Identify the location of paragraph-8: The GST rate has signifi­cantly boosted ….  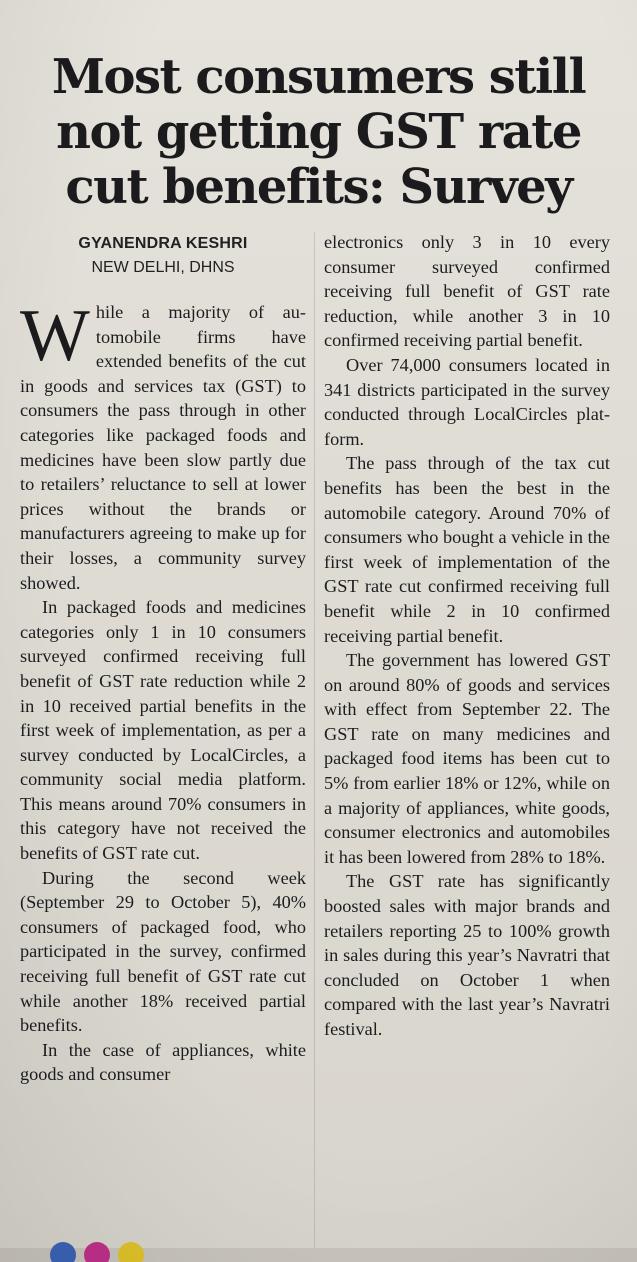
(467, 955).